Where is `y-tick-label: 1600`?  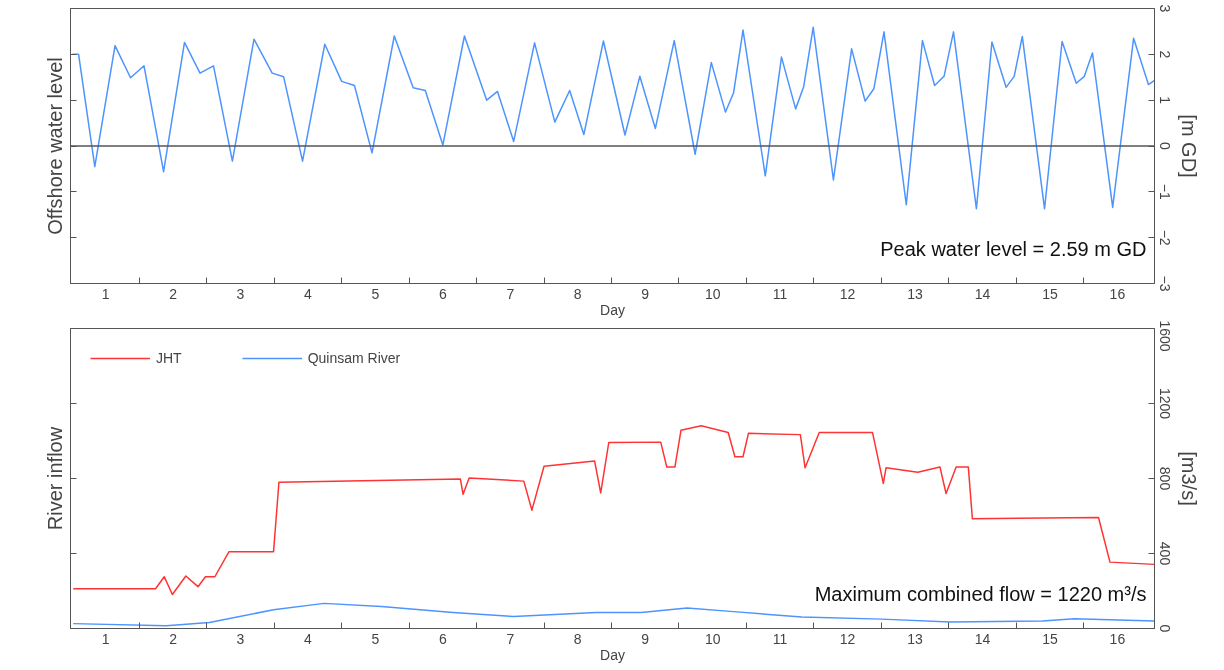
y-tick-label: 1600 is located at coordinates (1164, 336).